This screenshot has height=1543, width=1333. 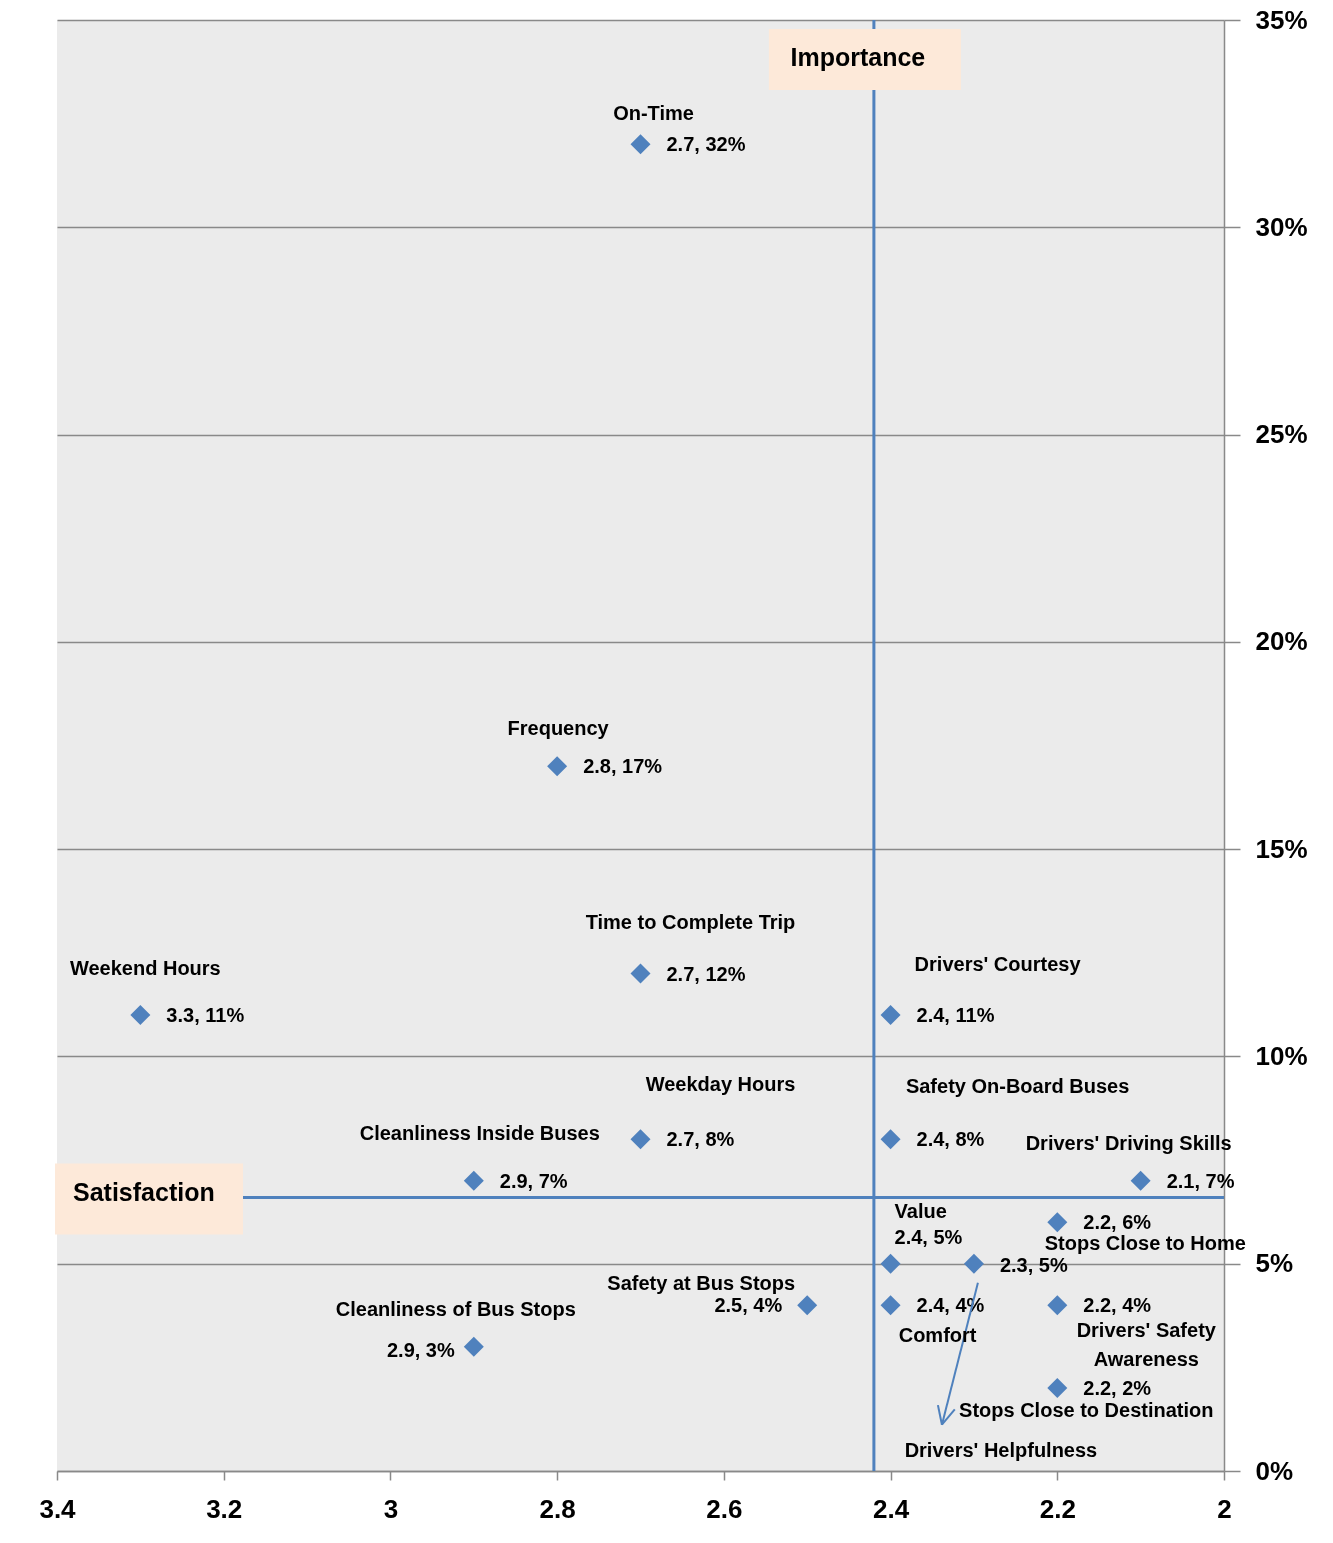 I want to click on x-tick-label: 2.6, so click(x=724, y=1508).